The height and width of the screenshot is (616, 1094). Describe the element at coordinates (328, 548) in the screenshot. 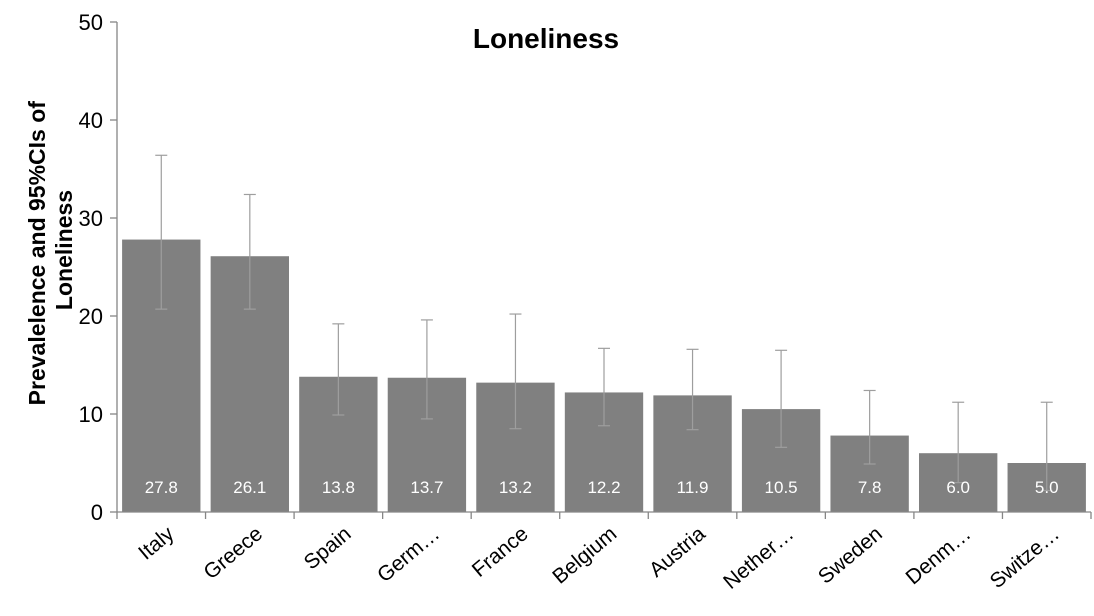

I see `x-tick-label-3: Spain` at that location.